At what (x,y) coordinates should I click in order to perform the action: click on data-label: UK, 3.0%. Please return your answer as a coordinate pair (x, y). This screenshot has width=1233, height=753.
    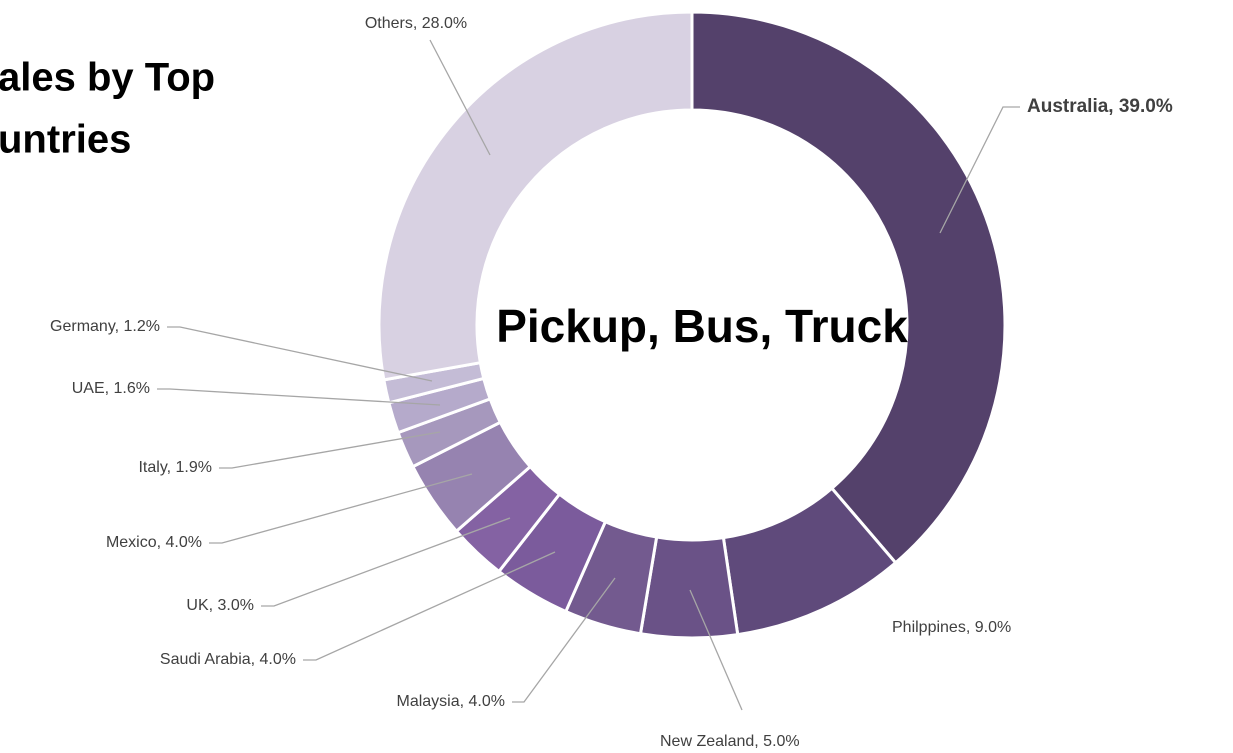
    Looking at the image, I should click on (220, 605).